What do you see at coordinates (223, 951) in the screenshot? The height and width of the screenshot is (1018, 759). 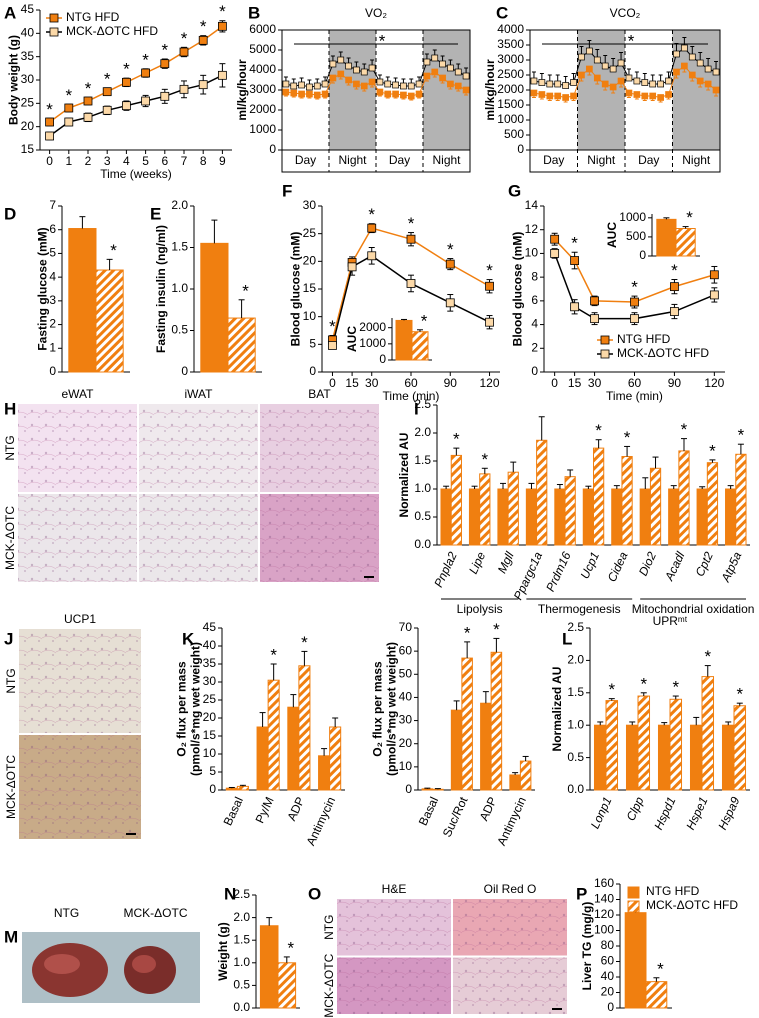 I see `y-axis-label: Weight (g)` at bounding box center [223, 951].